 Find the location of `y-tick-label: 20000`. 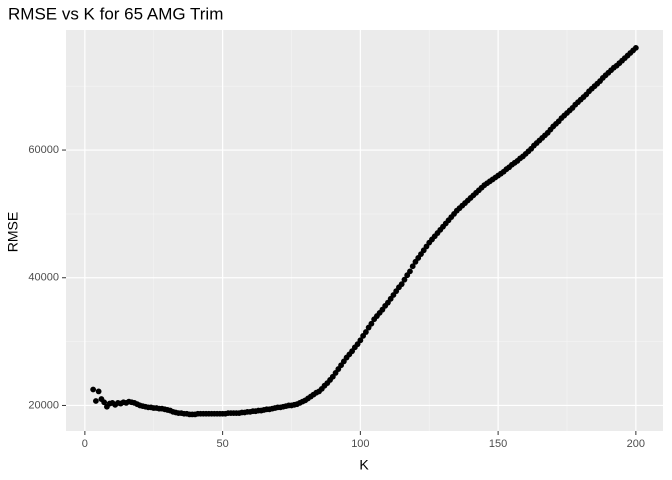

y-tick-label: 20000 is located at coordinates (43, 405).